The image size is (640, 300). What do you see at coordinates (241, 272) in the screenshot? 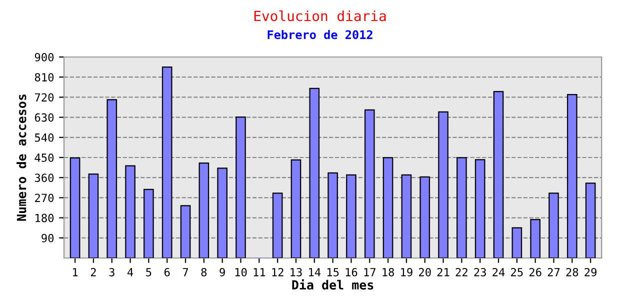
I see `x-tick-label: 10` at bounding box center [241, 272].